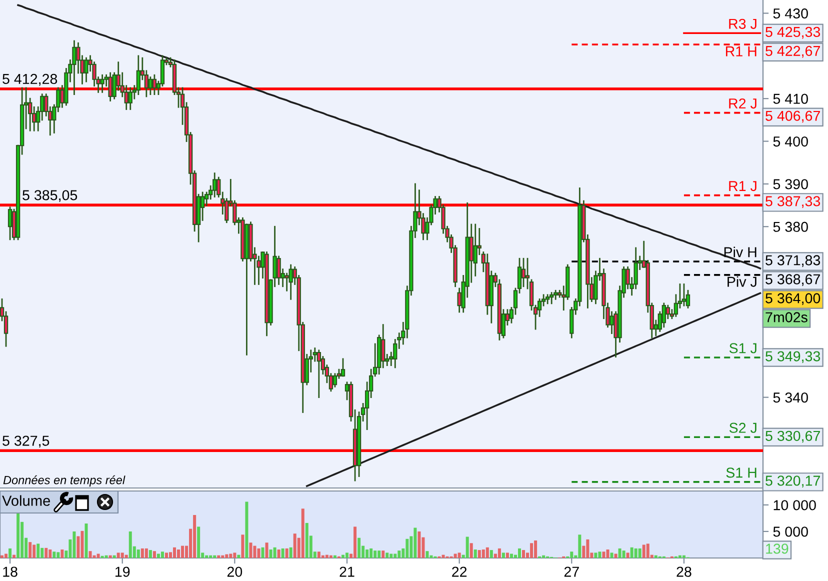  What do you see at coordinates (742, 103) in the screenshot?
I see `series-label: R2 J` at bounding box center [742, 103].